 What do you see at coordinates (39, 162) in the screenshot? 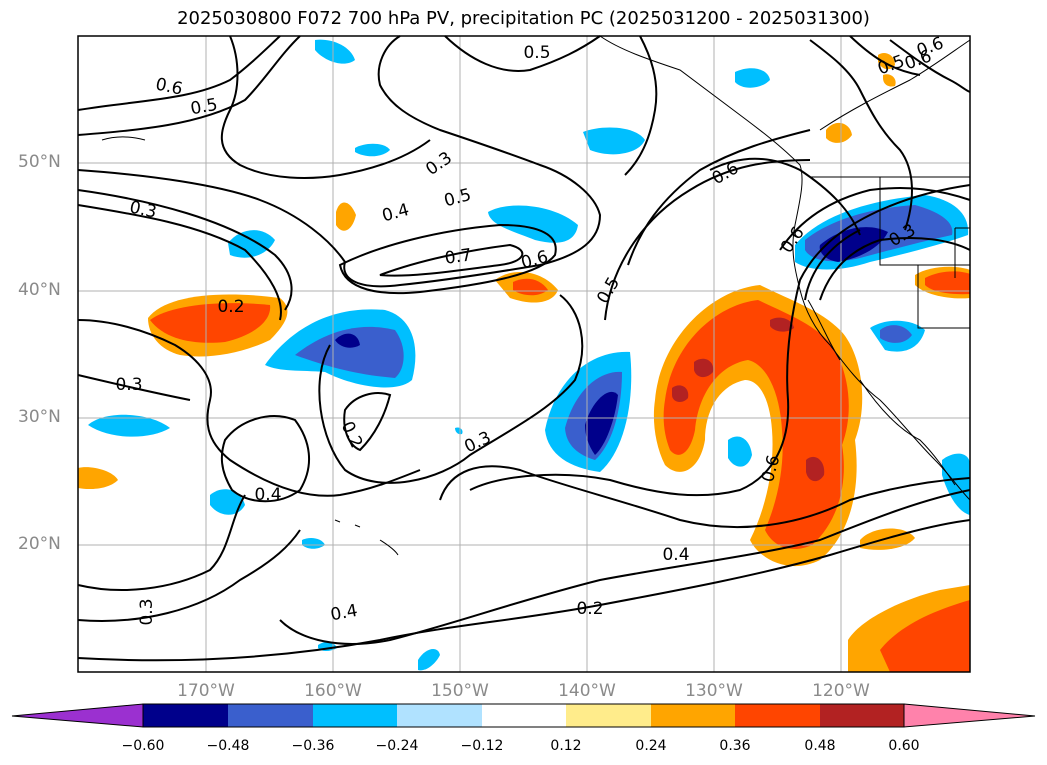
I see `lat-label-50n: 50°N` at bounding box center [39, 162].